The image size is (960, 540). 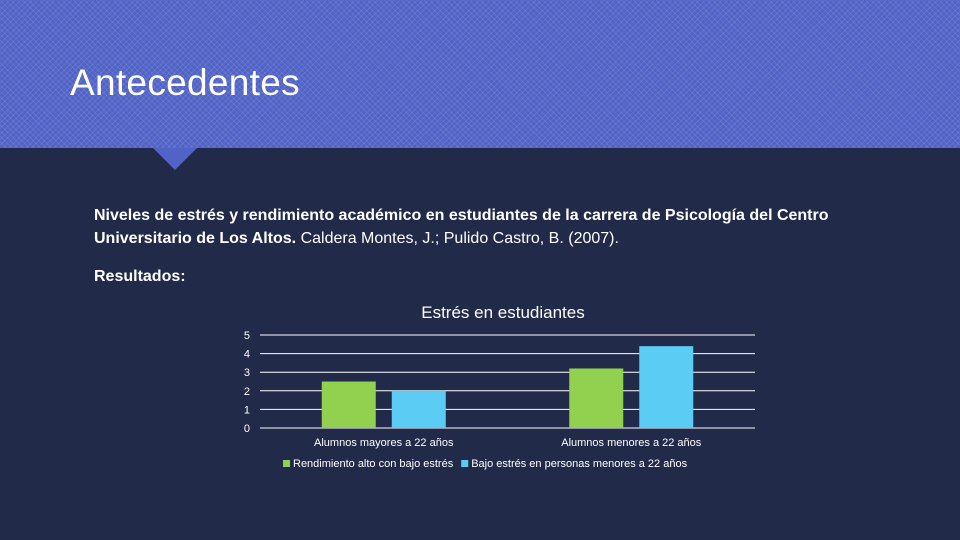 I want to click on y-tick-label: 1, so click(x=247, y=410).